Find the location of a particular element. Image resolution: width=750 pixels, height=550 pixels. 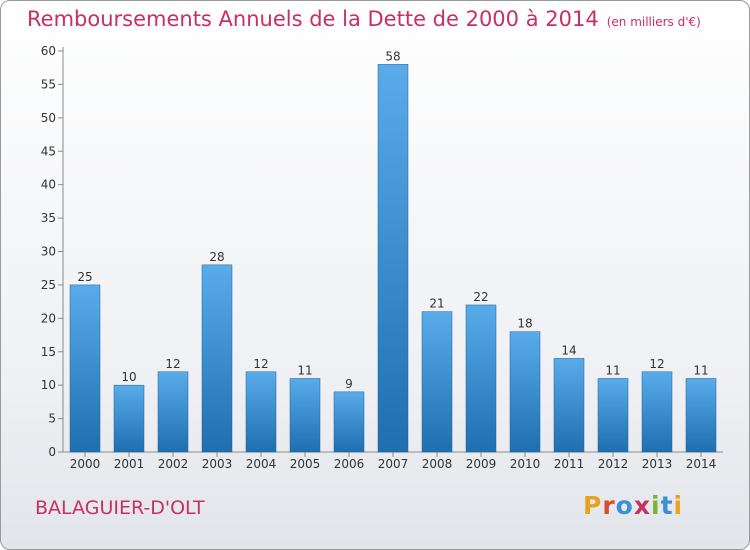

chart-title-unit: (en milliers d'€) is located at coordinates (653, 22).